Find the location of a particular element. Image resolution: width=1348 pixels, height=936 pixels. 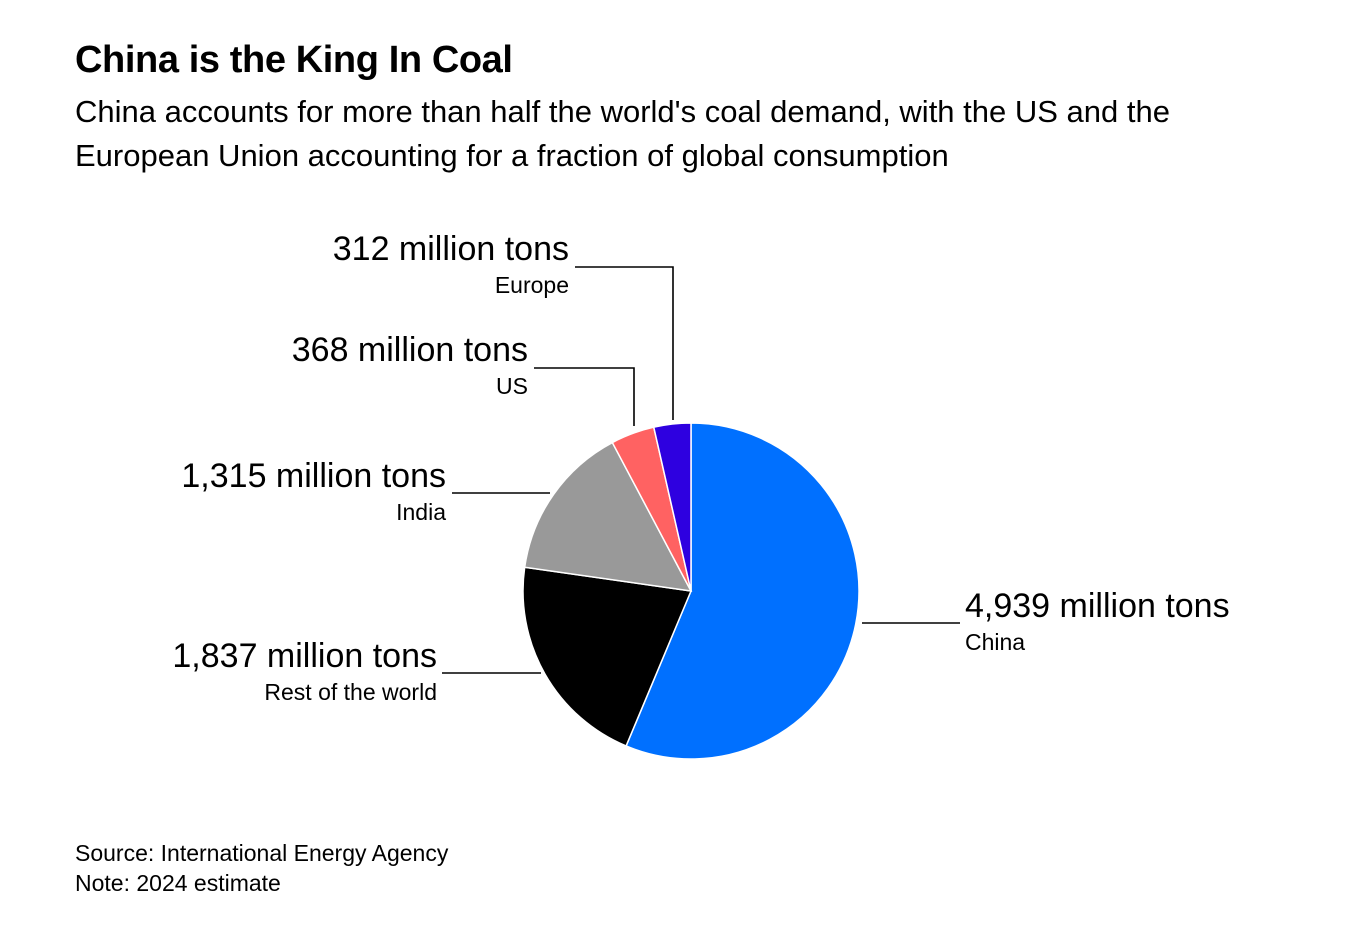

value-label-india: 1,315 million tons is located at coordinates (313, 476).